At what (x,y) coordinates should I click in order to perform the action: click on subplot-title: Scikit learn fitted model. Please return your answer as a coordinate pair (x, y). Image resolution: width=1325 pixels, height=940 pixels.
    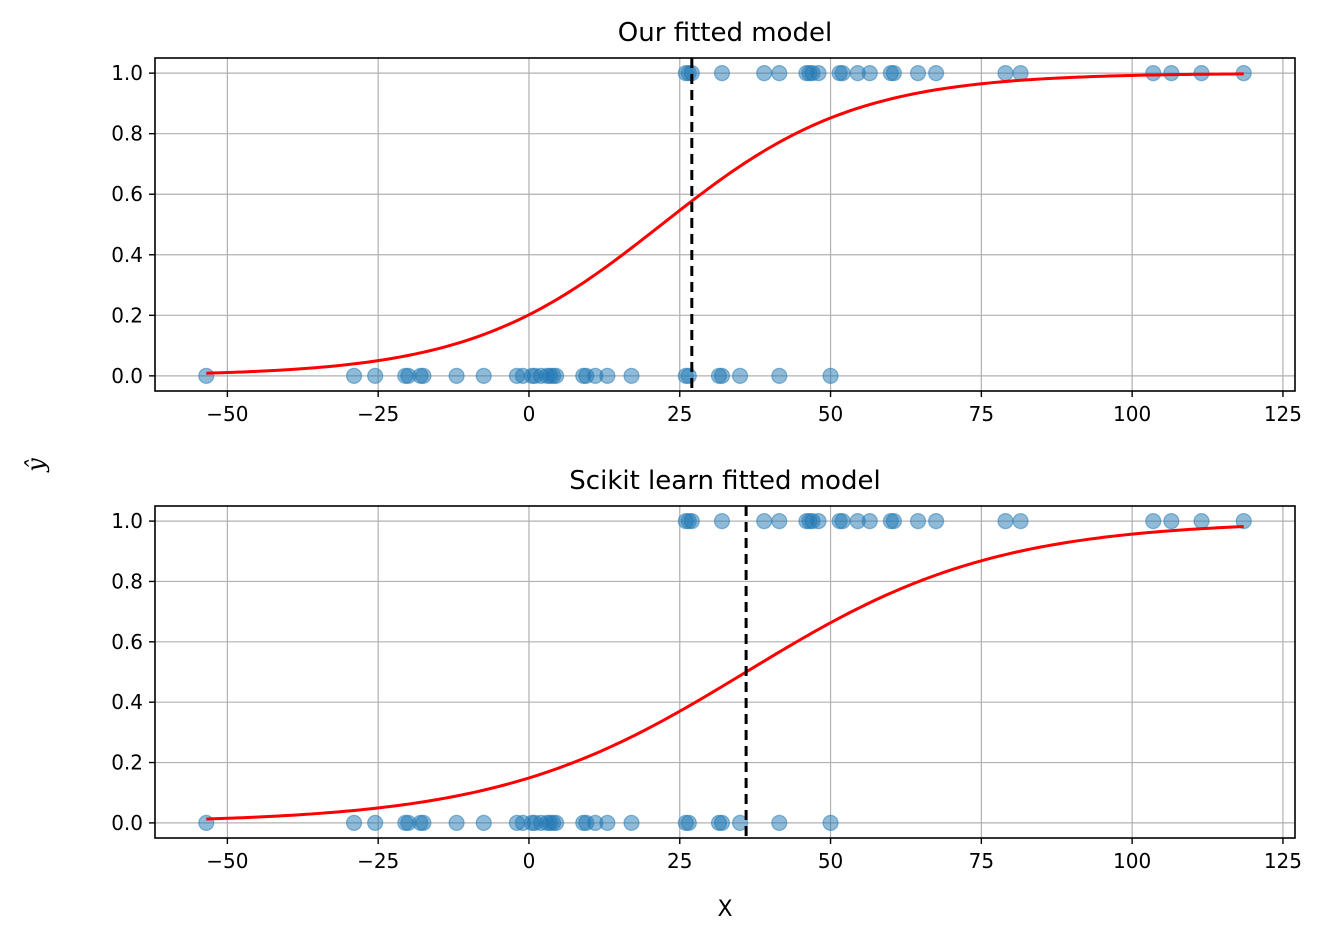
    Looking at the image, I should click on (724, 481).